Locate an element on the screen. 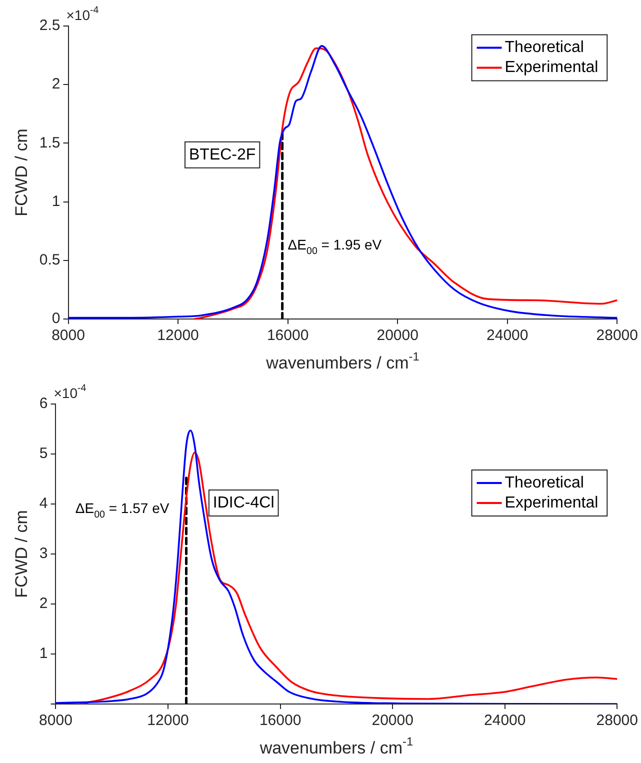 This screenshot has height=763, width=641. annotation: BTEC-2F is located at coordinates (222, 155).